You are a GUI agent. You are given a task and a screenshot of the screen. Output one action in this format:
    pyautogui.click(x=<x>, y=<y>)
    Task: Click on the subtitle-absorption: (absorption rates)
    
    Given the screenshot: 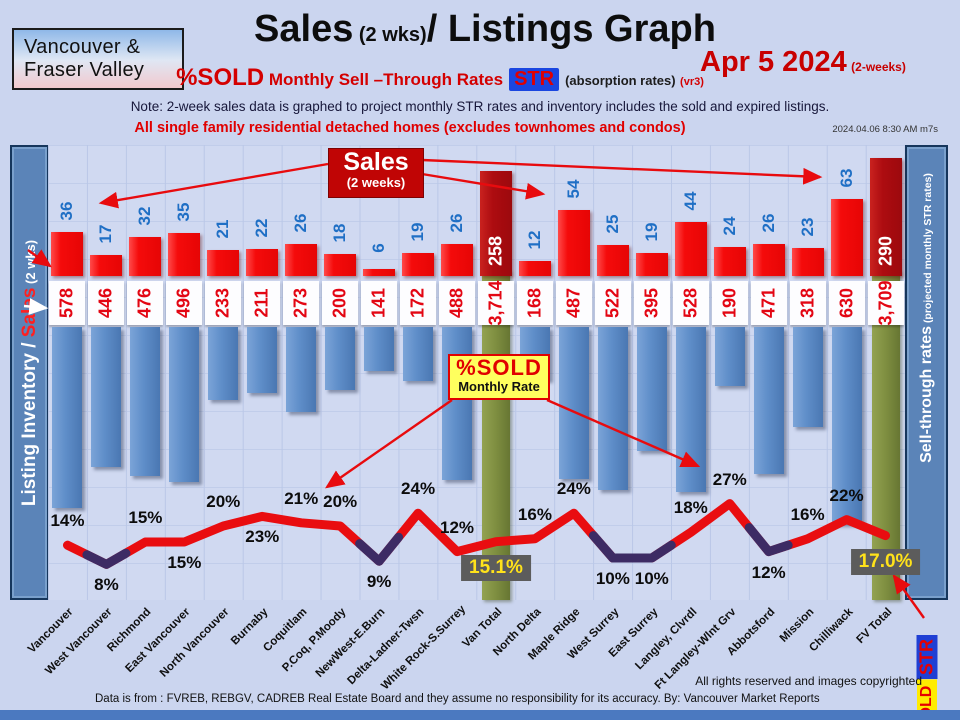 What is the action you would take?
    pyautogui.click(x=620, y=80)
    